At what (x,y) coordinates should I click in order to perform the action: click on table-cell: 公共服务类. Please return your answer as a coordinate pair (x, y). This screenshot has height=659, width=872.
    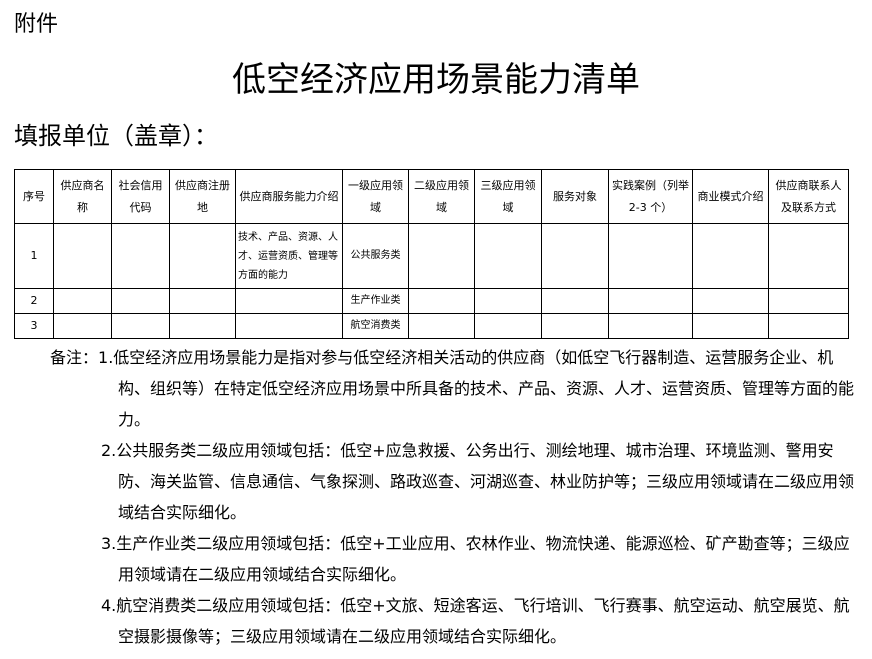
    Looking at the image, I should click on (375, 256).